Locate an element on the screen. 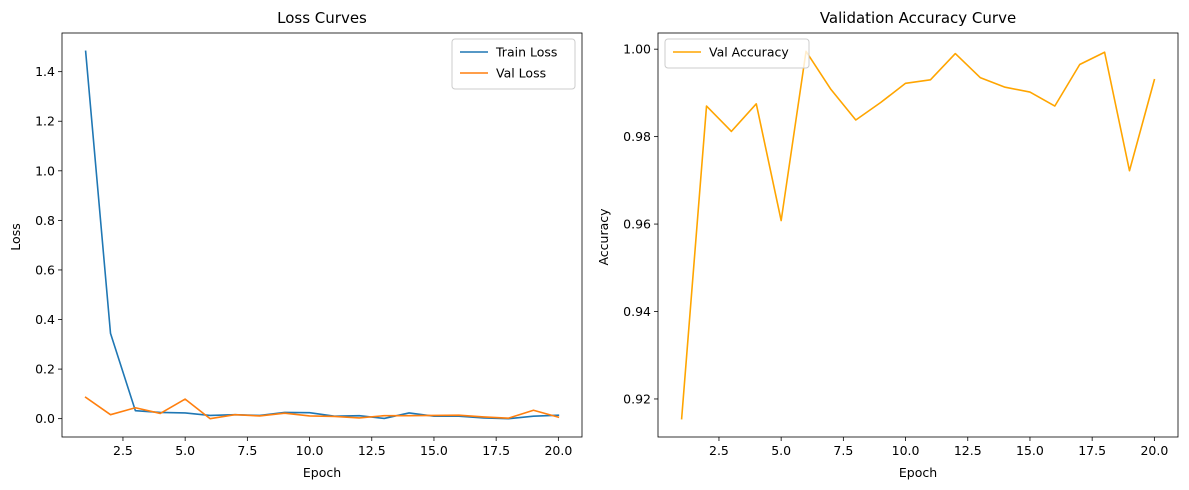 The height and width of the screenshot is (490, 1189). y-tick-label: 0.6 is located at coordinates (45, 269).